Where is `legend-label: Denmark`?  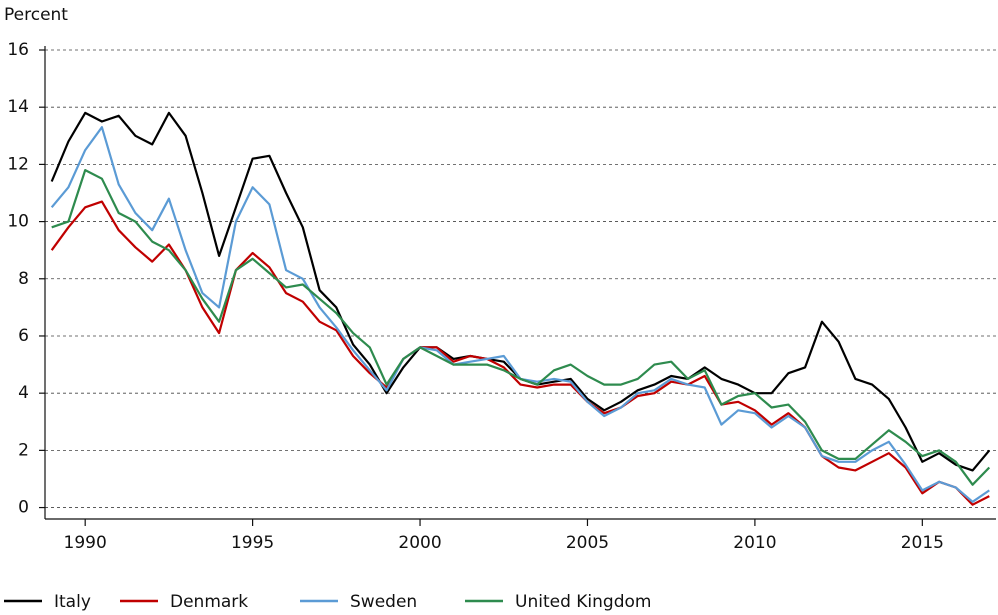 legend-label: Denmark is located at coordinates (209, 602).